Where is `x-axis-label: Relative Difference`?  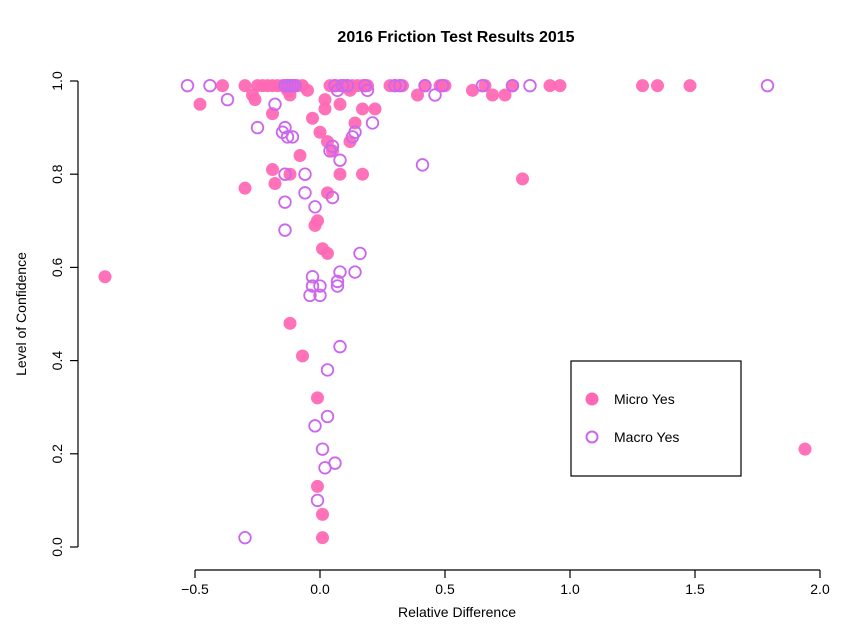 x-axis-label: Relative Difference is located at coordinates (457, 612).